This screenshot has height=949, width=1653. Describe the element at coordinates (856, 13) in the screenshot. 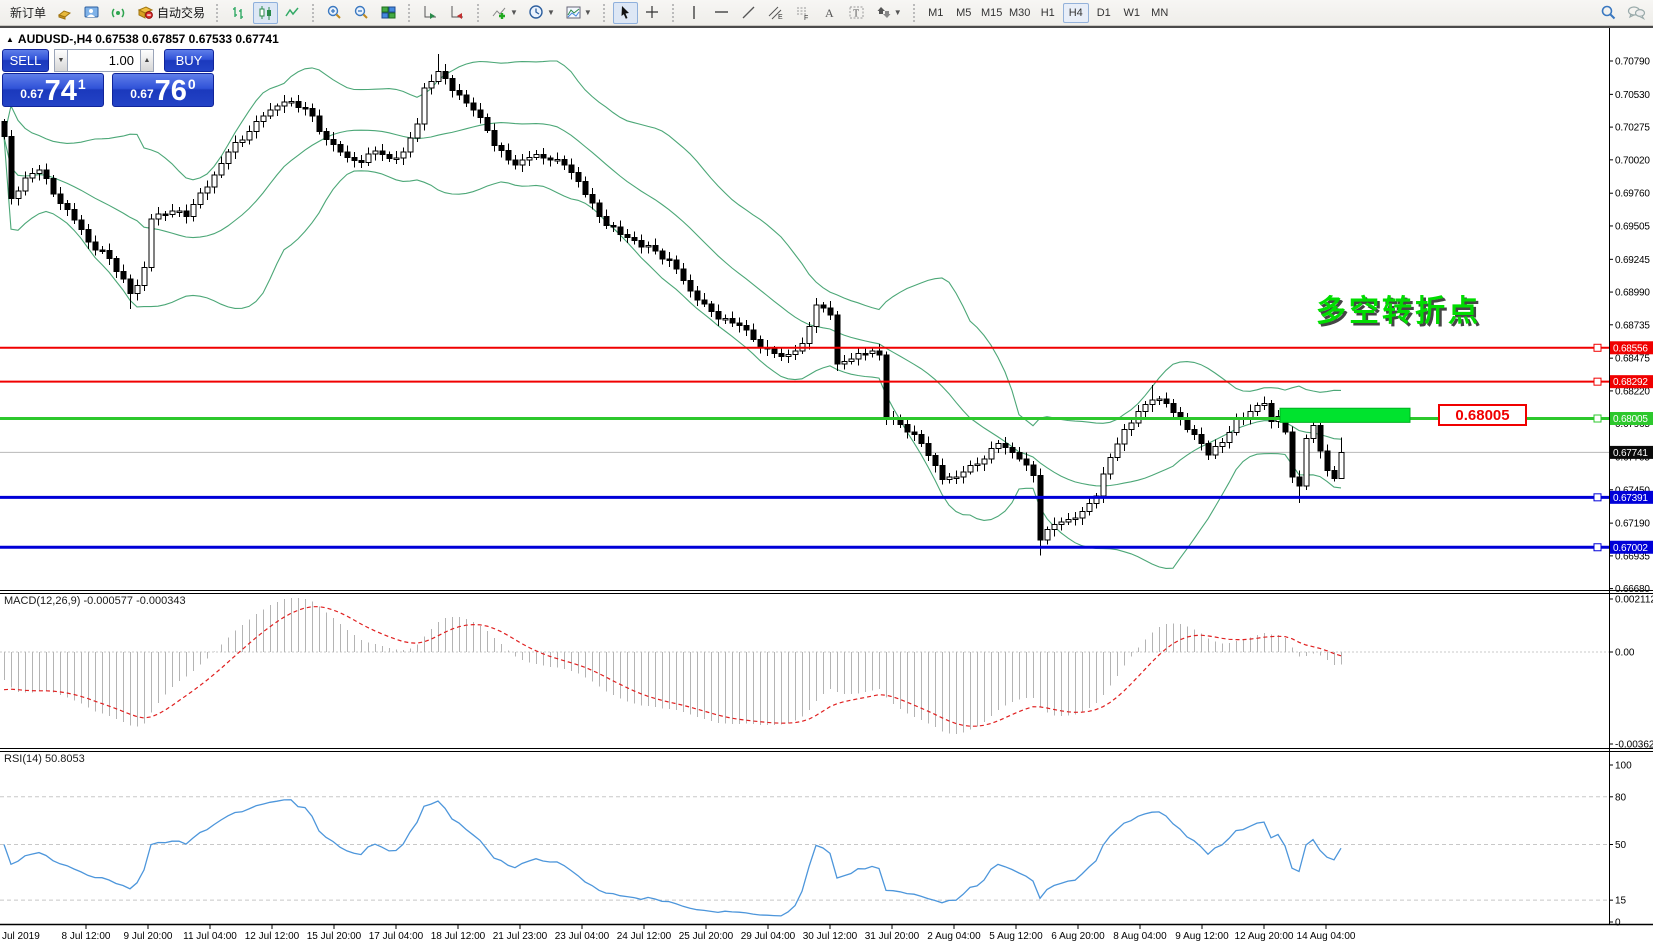

I see `text-label-button: T` at that location.